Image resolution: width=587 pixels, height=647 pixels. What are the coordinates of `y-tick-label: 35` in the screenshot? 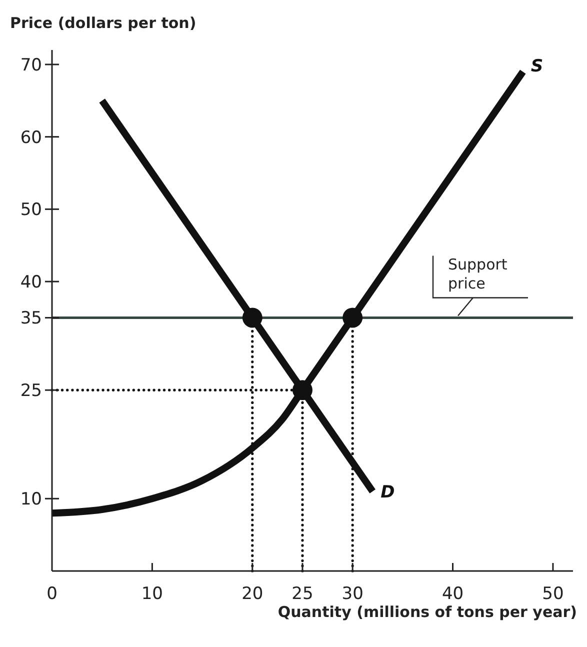 It's located at (31, 318).